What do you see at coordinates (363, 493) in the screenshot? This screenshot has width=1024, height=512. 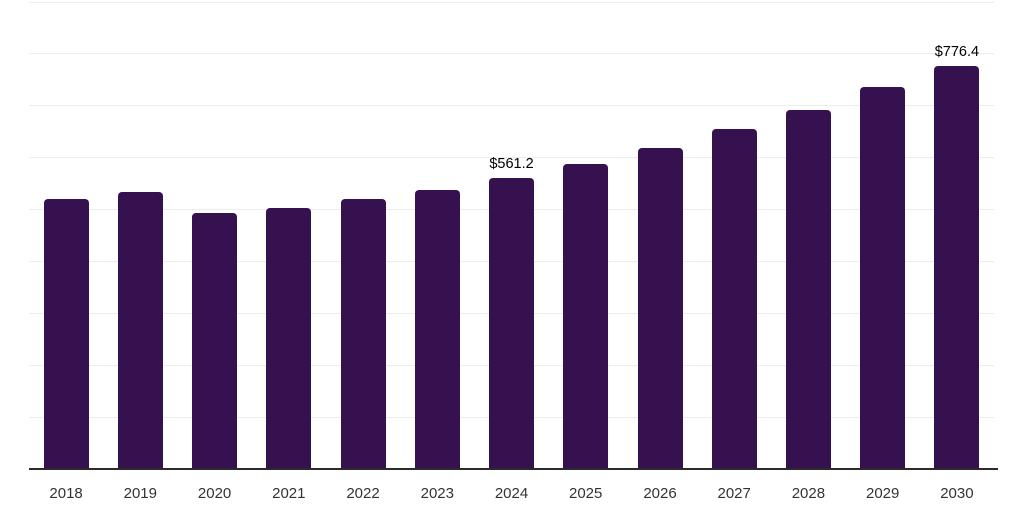 I see `x-tick-label-2022: 2022` at bounding box center [363, 493].